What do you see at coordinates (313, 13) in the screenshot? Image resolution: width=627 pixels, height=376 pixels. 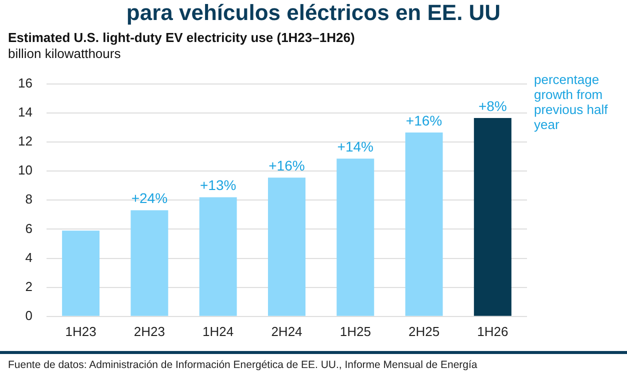 I see `chart-title: para vehículos eléctricos en EE. UU` at bounding box center [313, 13].